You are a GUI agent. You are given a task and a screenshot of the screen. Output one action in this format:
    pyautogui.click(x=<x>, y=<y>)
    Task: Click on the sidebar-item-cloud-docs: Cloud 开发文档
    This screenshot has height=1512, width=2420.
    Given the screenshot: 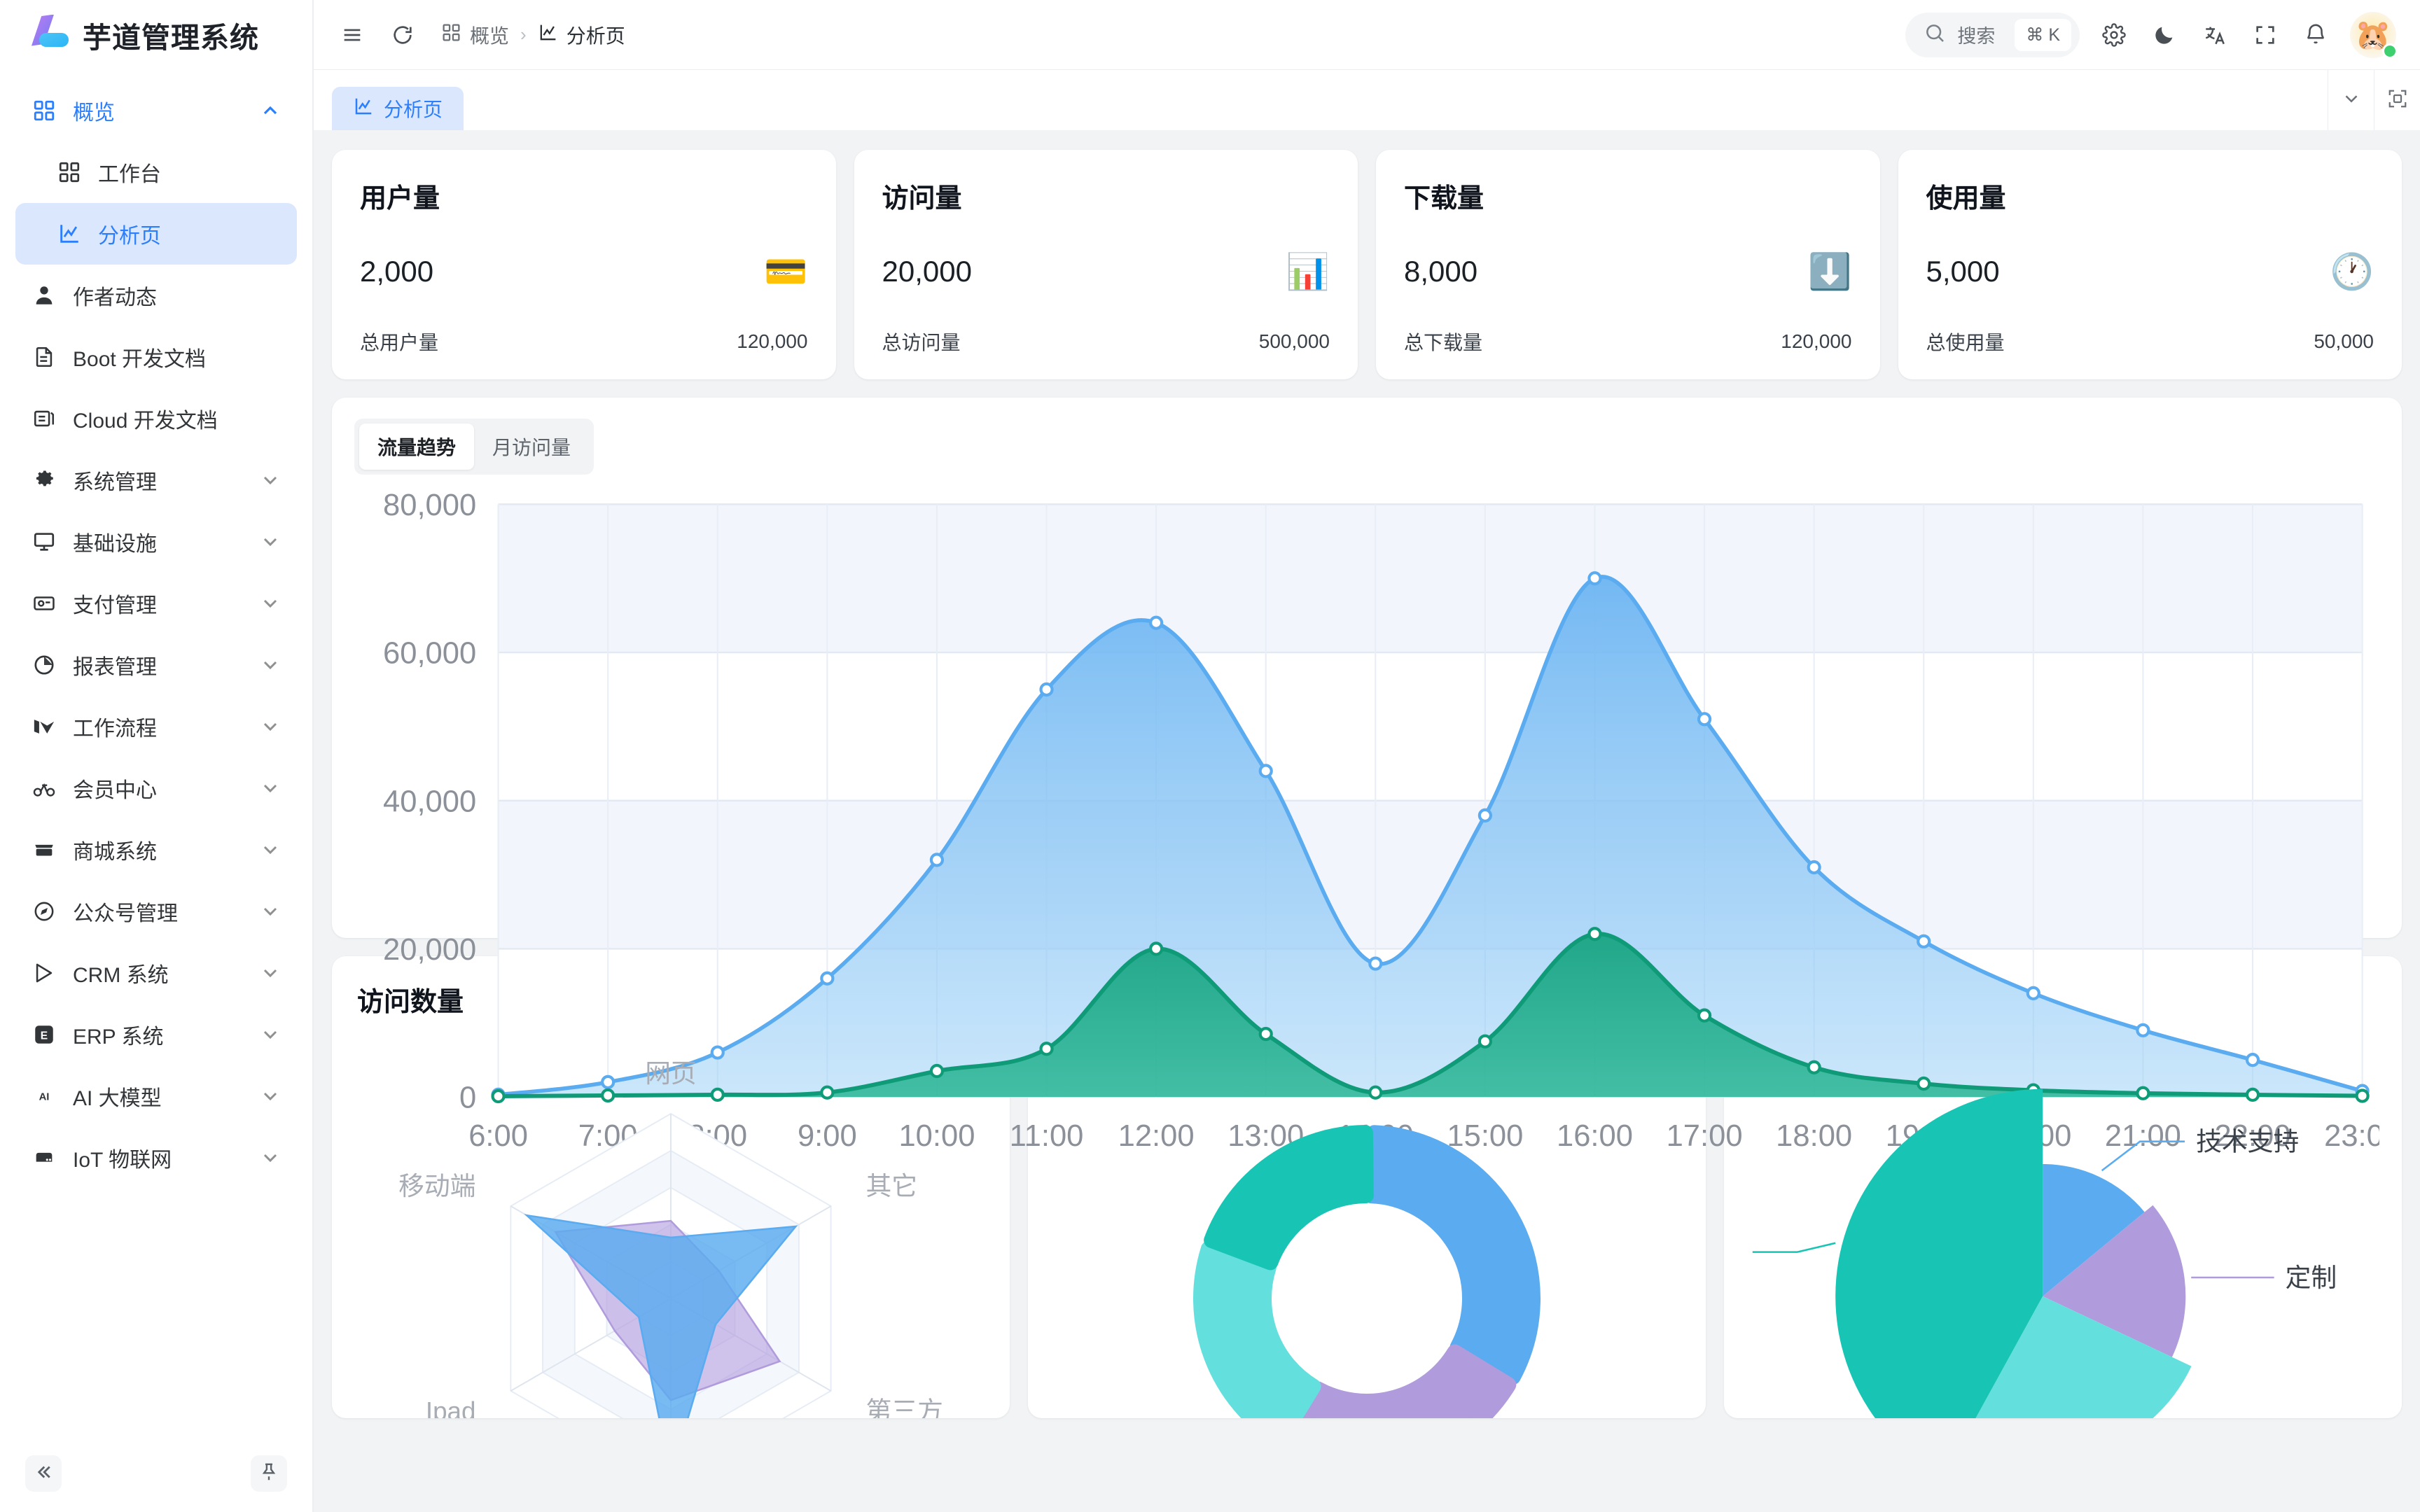 What is the action you would take?
    pyautogui.click(x=156, y=418)
    